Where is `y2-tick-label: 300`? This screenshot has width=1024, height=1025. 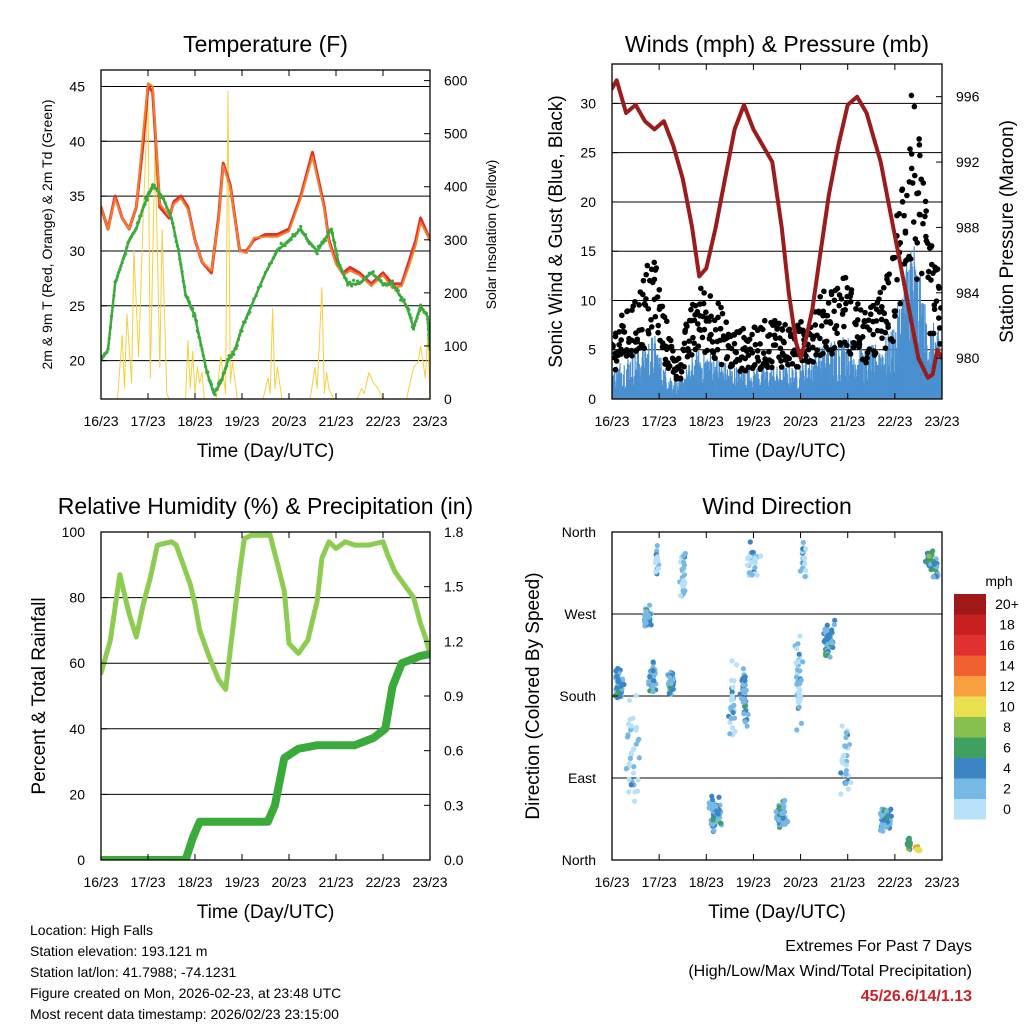
y2-tick-label: 300 is located at coordinates (456, 240).